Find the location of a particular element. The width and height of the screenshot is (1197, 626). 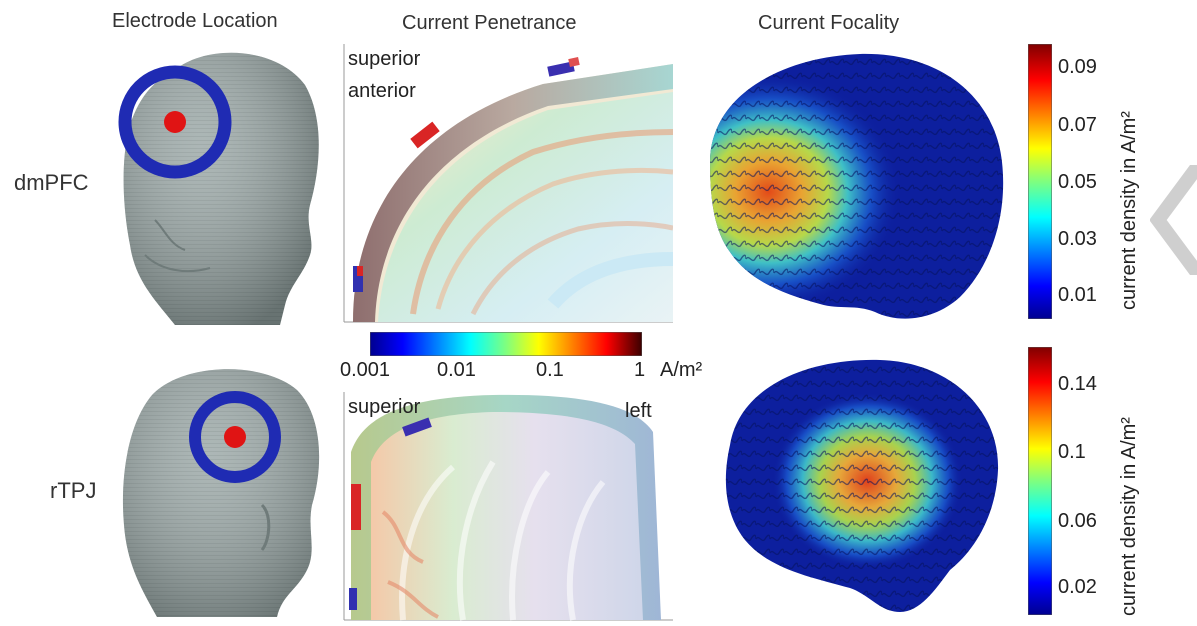

focality-colorbar1-tick: 0.07 is located at coordinates (1077, 125).